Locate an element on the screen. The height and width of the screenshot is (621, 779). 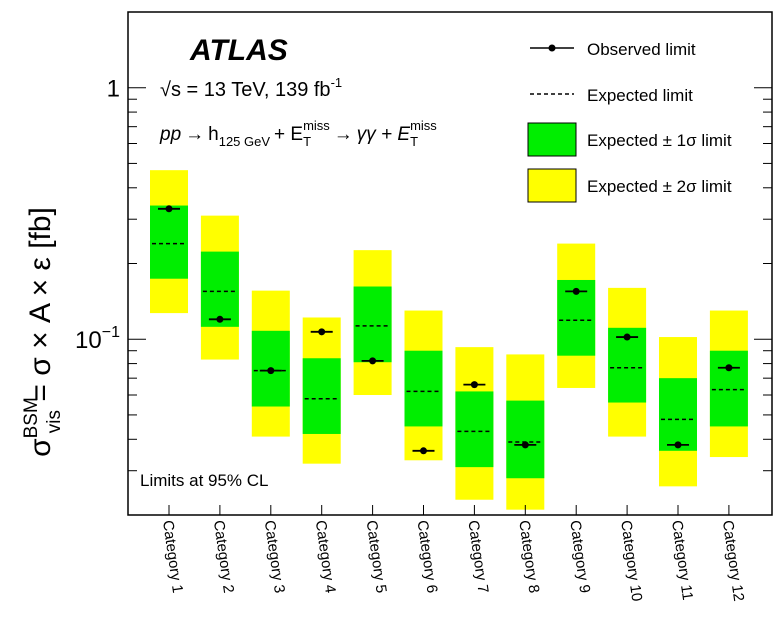
y-tick-label: 1 is located at coordinates (113, 89).